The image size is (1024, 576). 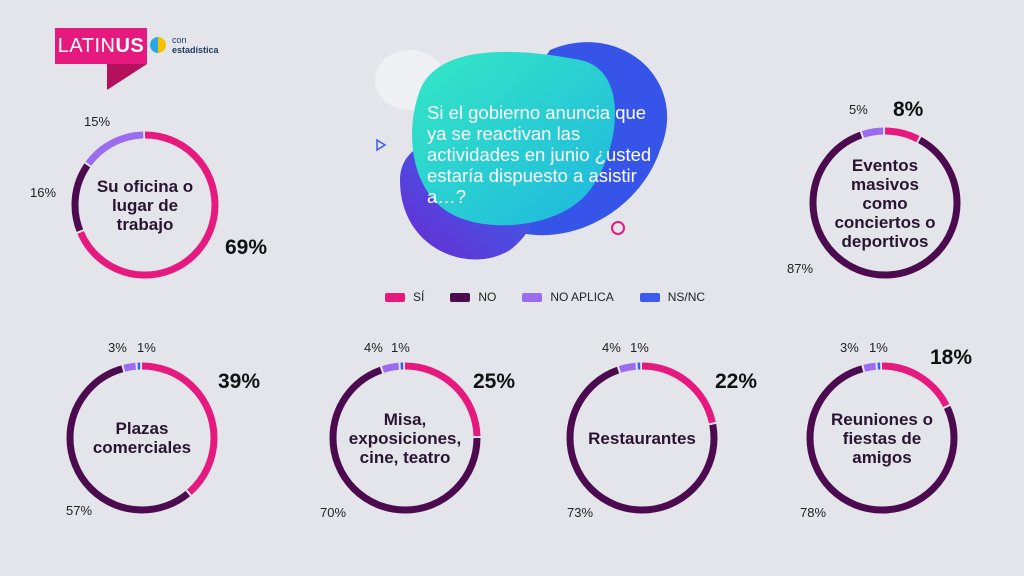 I want to click on donut-chart-plazas-comerciales, so click(x=142, y=438).